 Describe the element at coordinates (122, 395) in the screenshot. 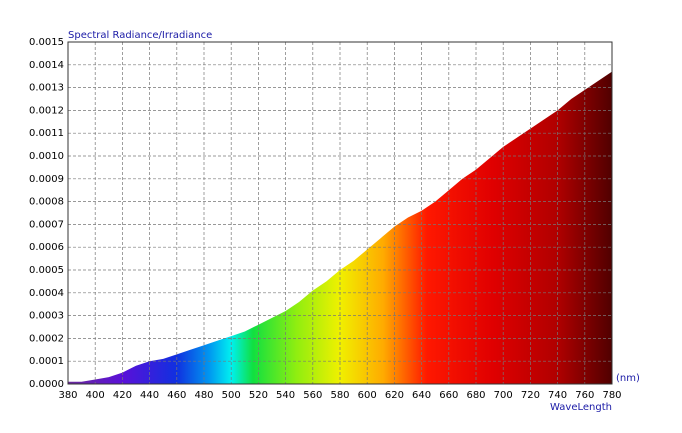

I see `x-tick-label: 420` at that location.